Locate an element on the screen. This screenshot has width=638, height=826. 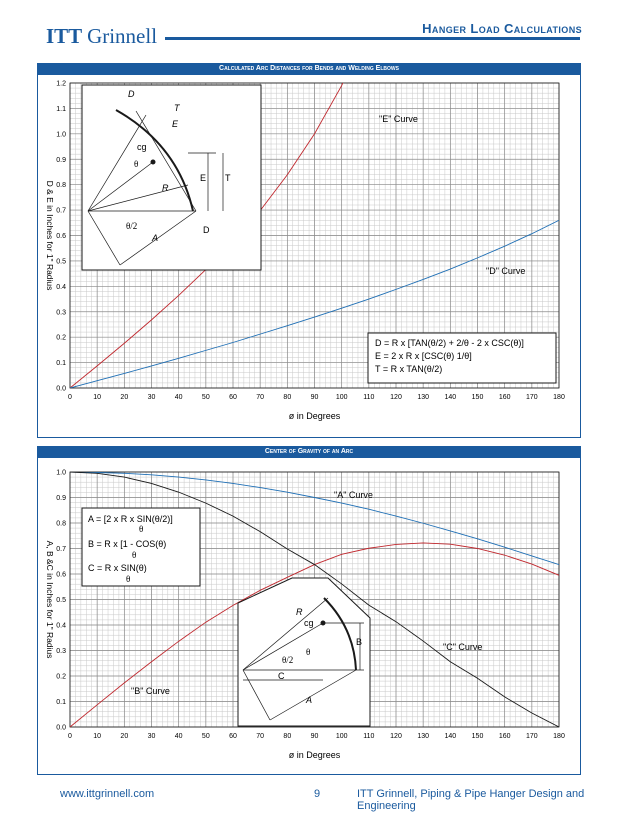
inset-tangent is located at coordinates (166, 161).